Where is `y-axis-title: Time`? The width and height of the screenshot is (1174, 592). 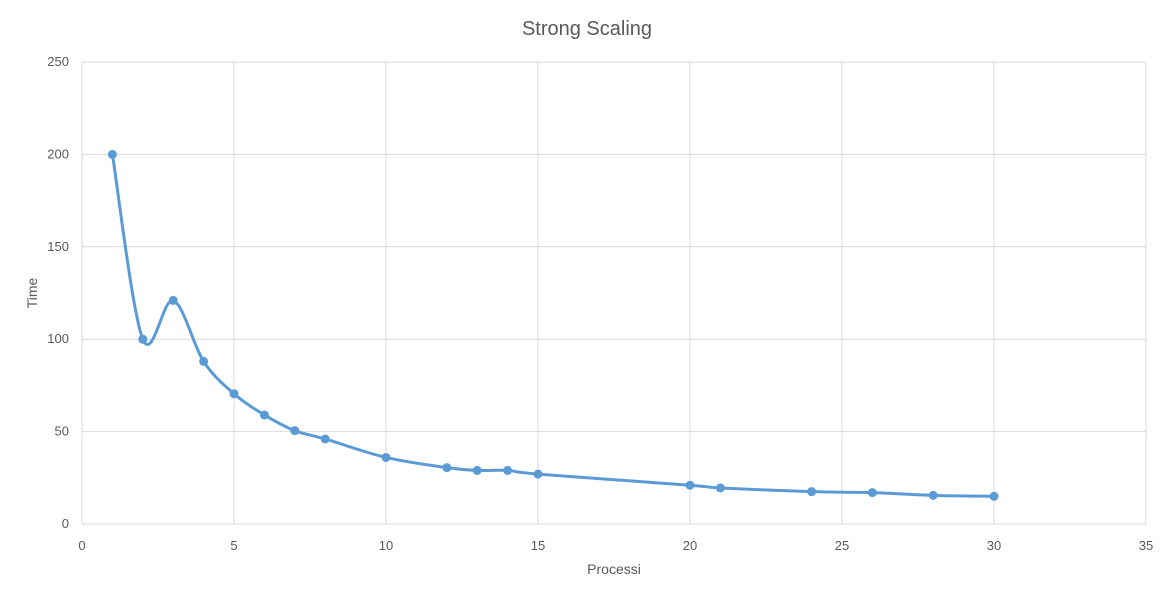
y-axis-title: Time is located at coordinates (32, 292).